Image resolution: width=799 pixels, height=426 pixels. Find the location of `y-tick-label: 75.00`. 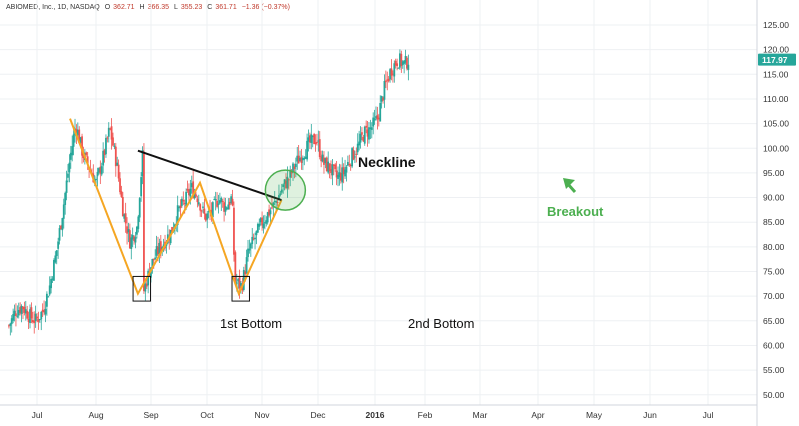

y-tick-label: 75.00 is located at coordinates (774, 272).